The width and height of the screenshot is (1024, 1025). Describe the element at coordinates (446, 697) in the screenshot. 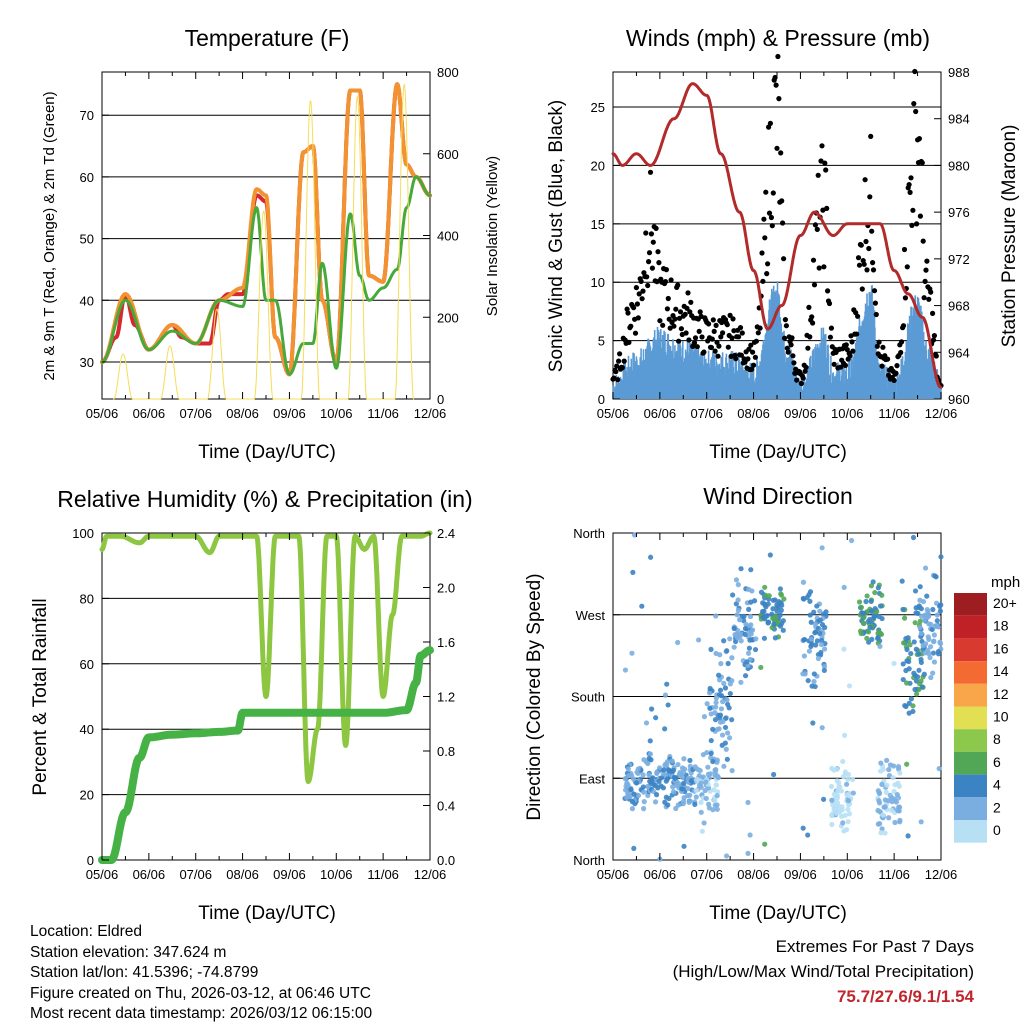

I see `y2-tick-label: 1.2` at that location.